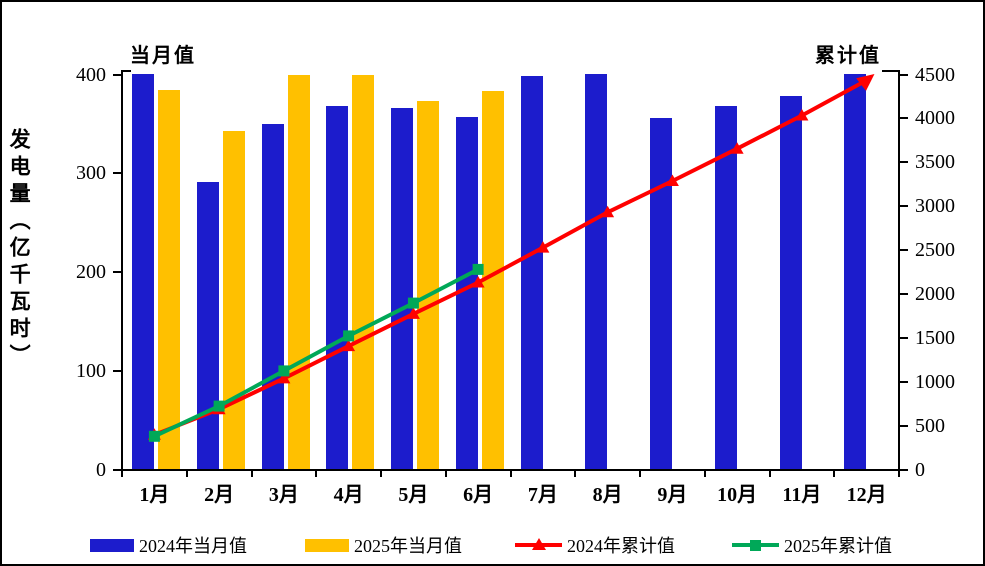  Describe the element at coordinates (91, 371) in the screenshot. I see `left-axis-tick-label: 100` at that location.